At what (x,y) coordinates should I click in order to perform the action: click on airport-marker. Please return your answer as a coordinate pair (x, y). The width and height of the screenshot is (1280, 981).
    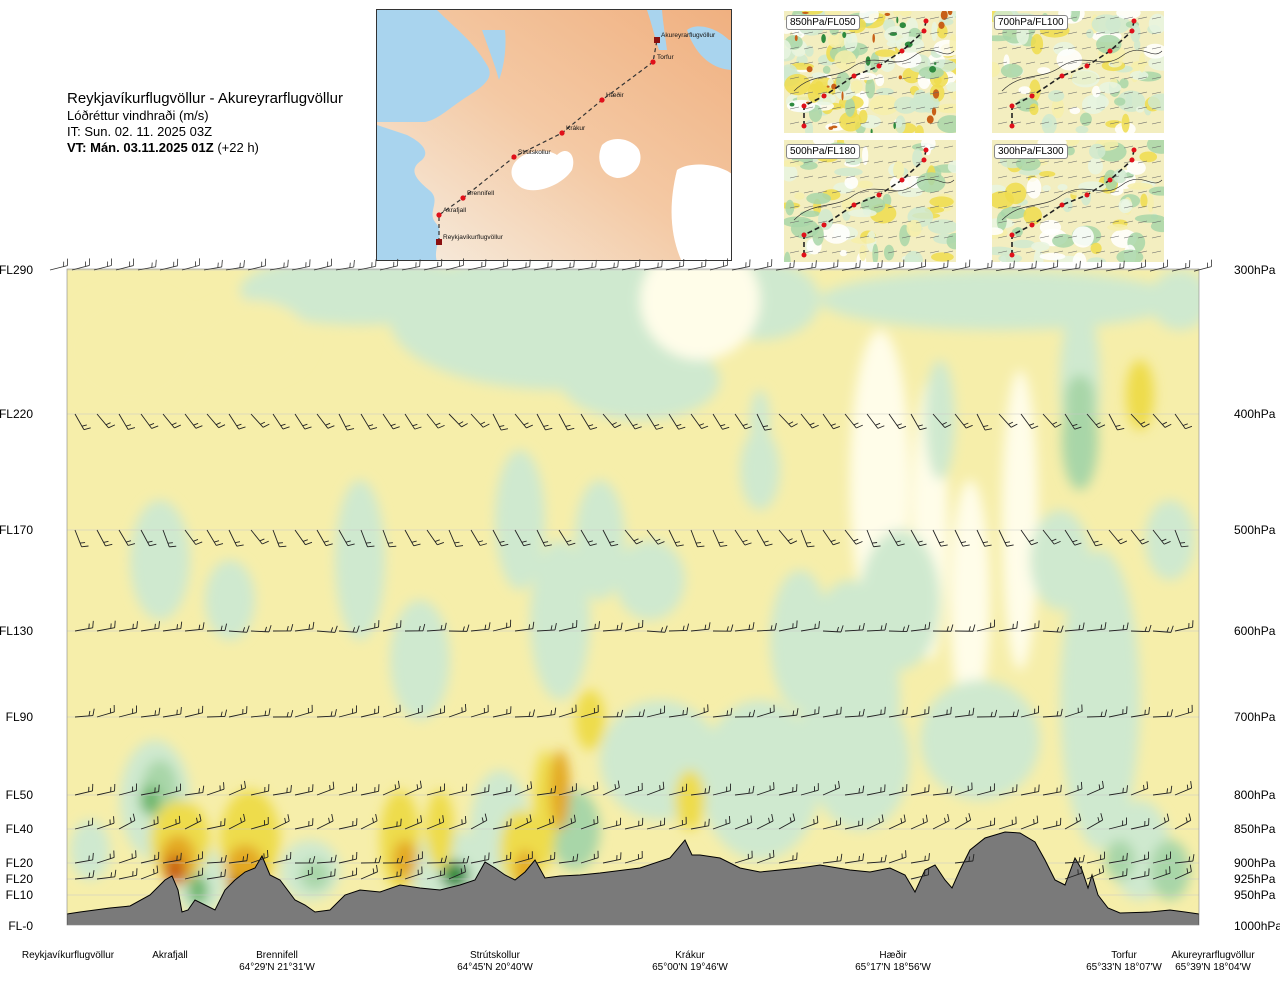
    Looking at the image, I should click on (439, 242).